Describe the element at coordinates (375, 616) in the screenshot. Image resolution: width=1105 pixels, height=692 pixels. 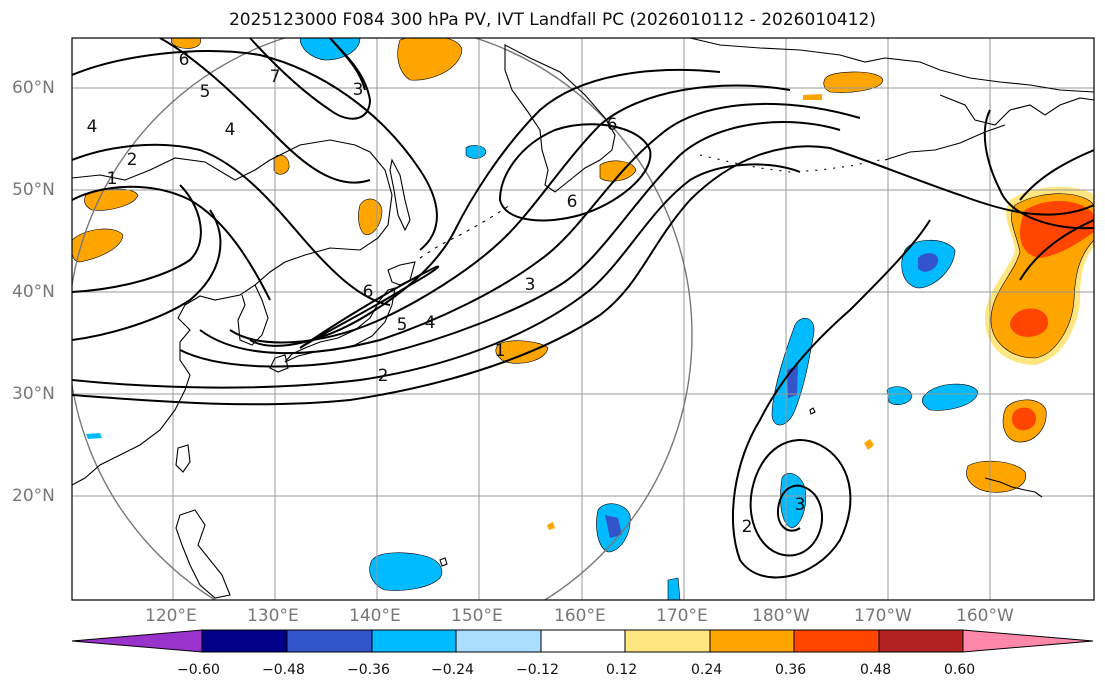
I see `lon-label: 140°E` at that location.